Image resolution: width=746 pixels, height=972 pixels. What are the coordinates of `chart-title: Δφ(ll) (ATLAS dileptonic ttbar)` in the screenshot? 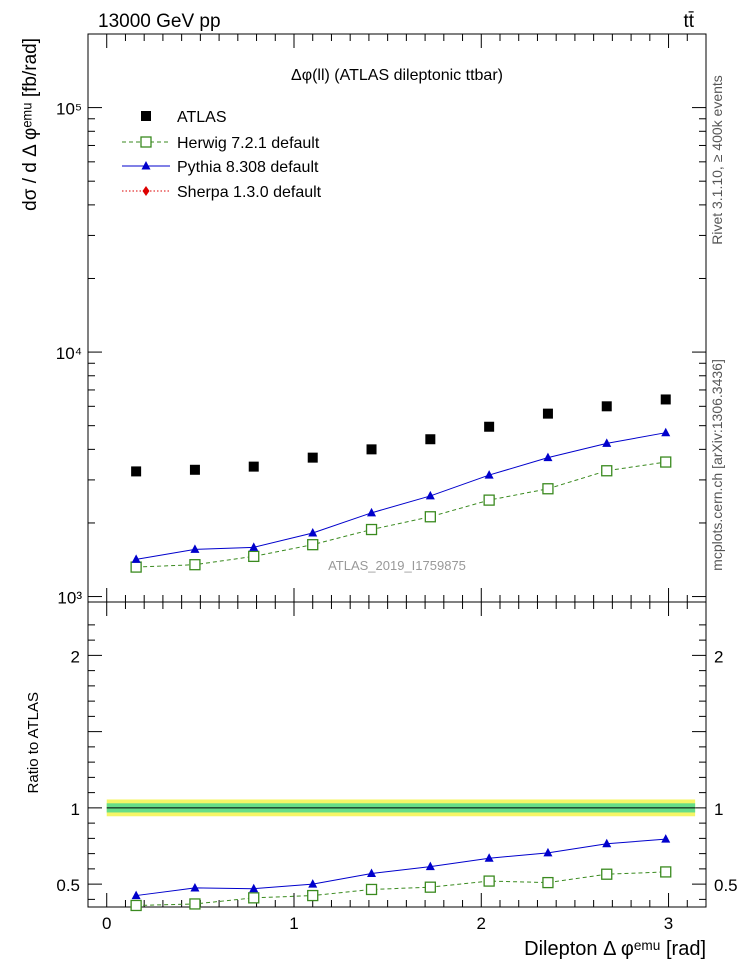 It's located at (397, 75).